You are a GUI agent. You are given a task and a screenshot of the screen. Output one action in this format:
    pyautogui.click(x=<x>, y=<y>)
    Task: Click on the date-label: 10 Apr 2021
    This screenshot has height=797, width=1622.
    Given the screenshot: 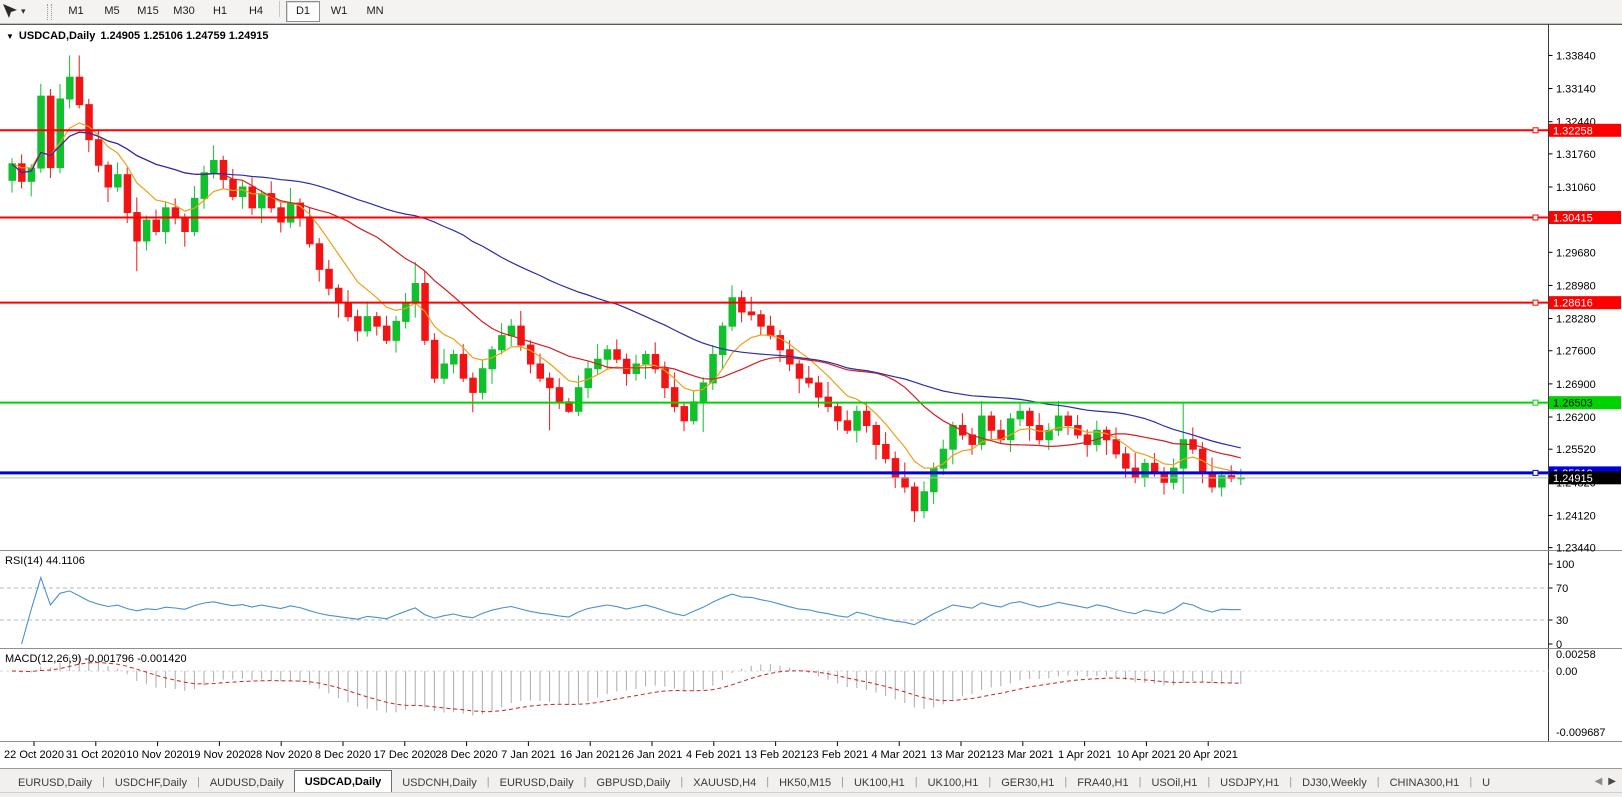 What is the action you would take?
    pyautogui.click(x=1146, y=755)
    